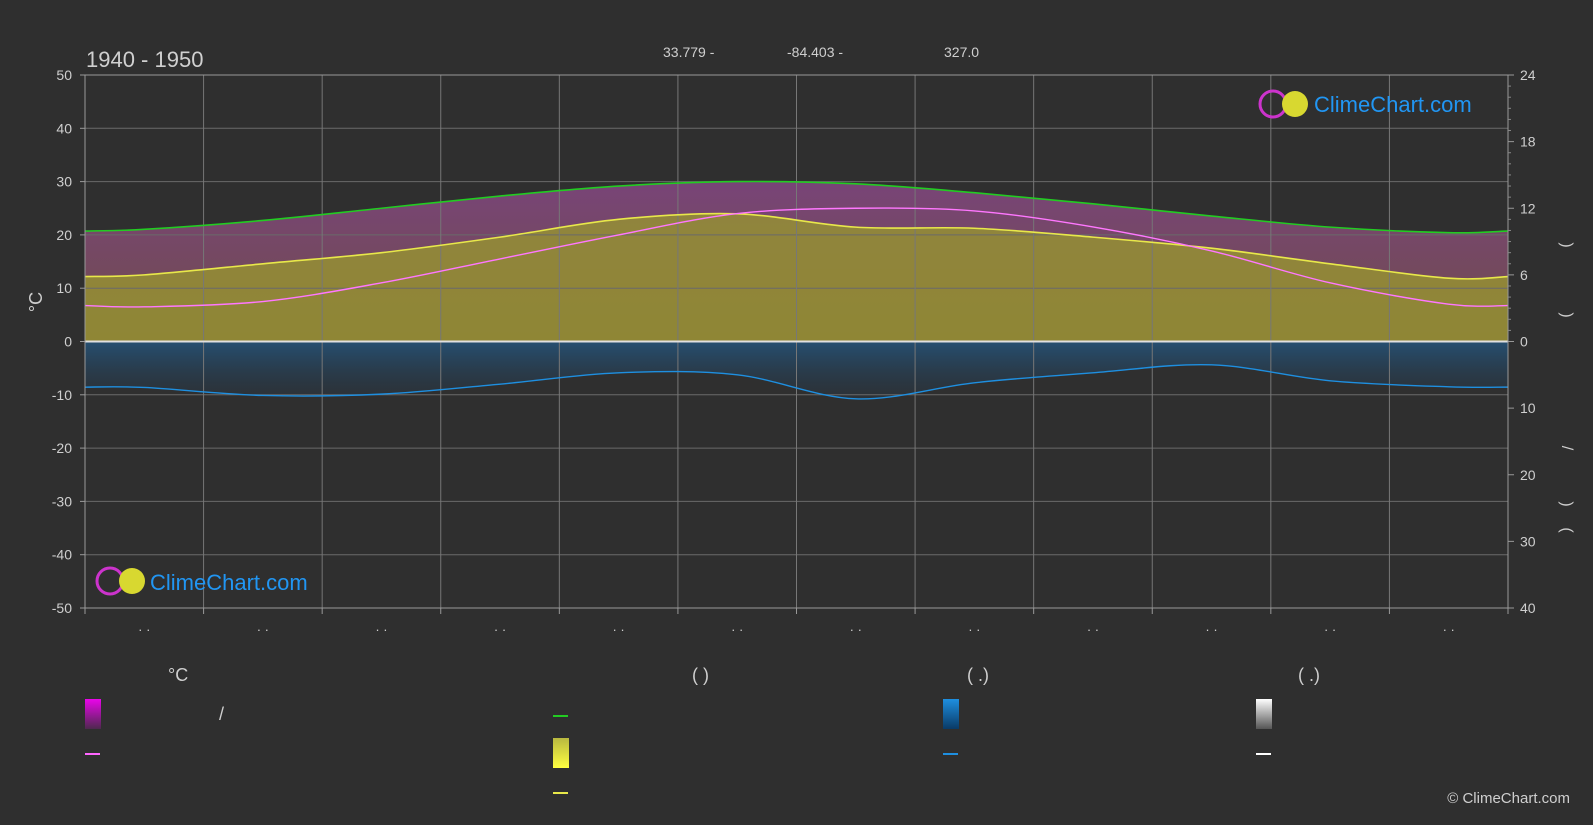 The width and height of the screenshot is (1593, 825). What do you see at coordinates (64, 128) in the screenshot?
I see `left-tick-label: 40` at bounding box center [64, 128].